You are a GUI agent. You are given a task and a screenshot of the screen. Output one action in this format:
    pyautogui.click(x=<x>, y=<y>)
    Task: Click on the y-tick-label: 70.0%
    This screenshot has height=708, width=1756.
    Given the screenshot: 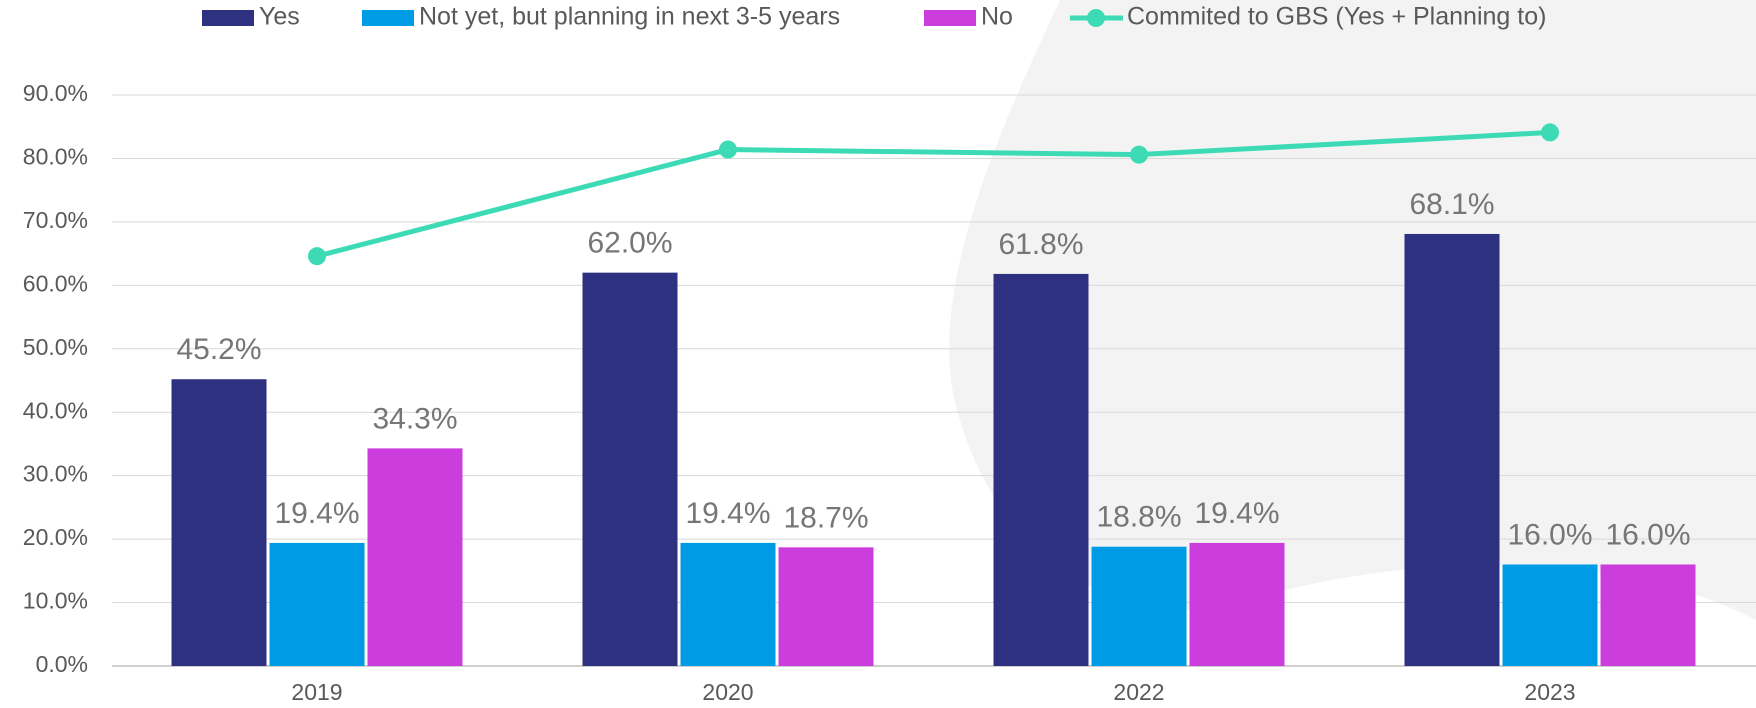 What is the action you would take?
    pyautogui.click(x=55, y=220)
    